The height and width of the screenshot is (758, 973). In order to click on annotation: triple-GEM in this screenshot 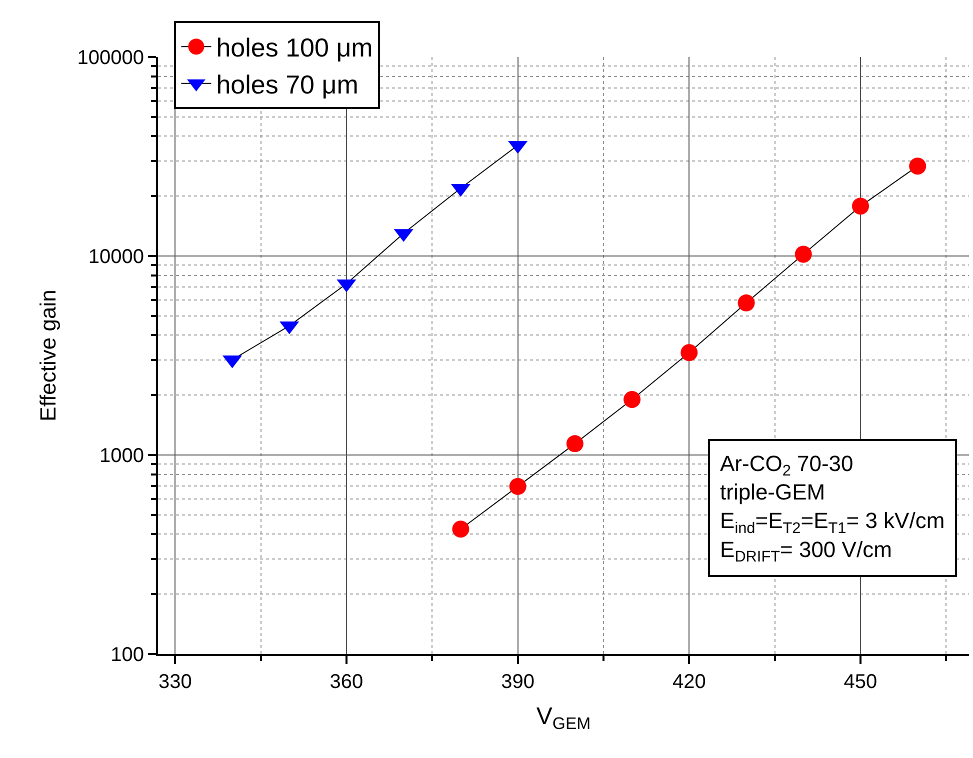, I will do `click(773, 492)`.